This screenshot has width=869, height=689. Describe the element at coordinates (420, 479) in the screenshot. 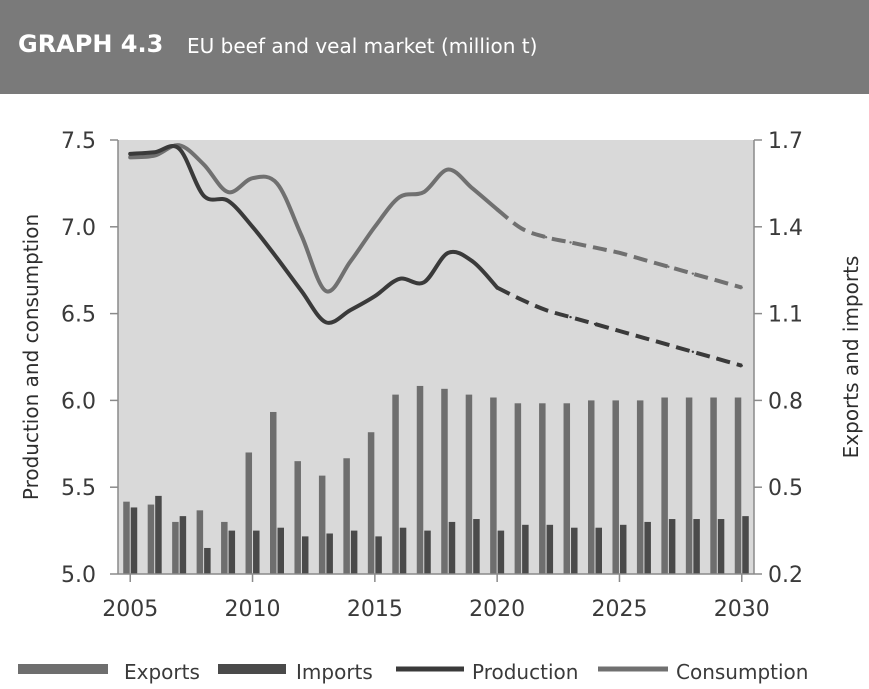

I see `bar-exports-2017` at that location.